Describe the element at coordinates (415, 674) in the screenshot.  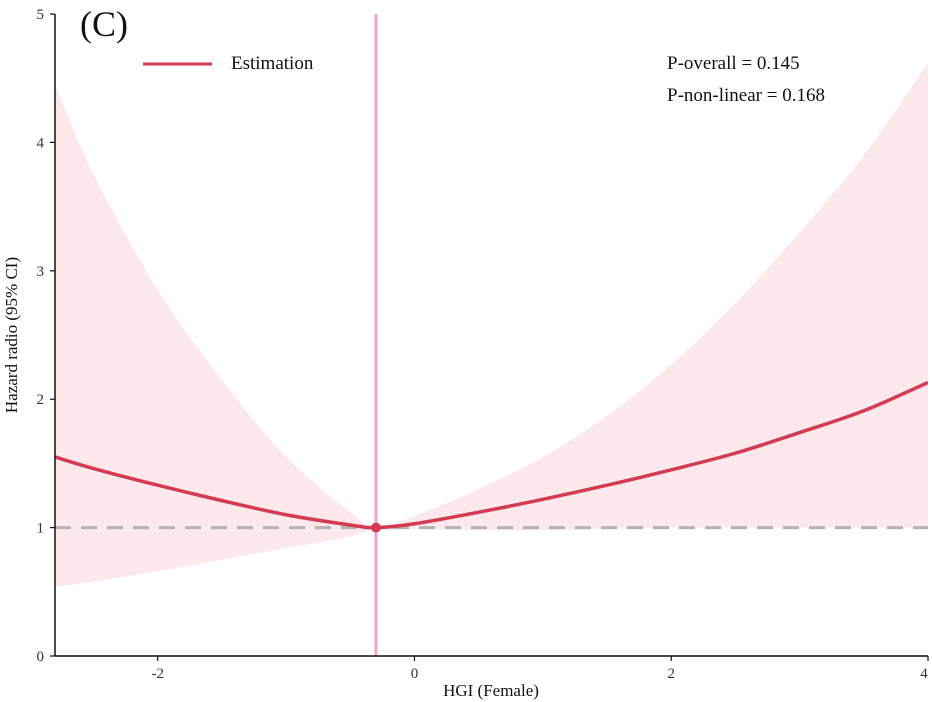
I see `x-tick-label: 0` at that location.